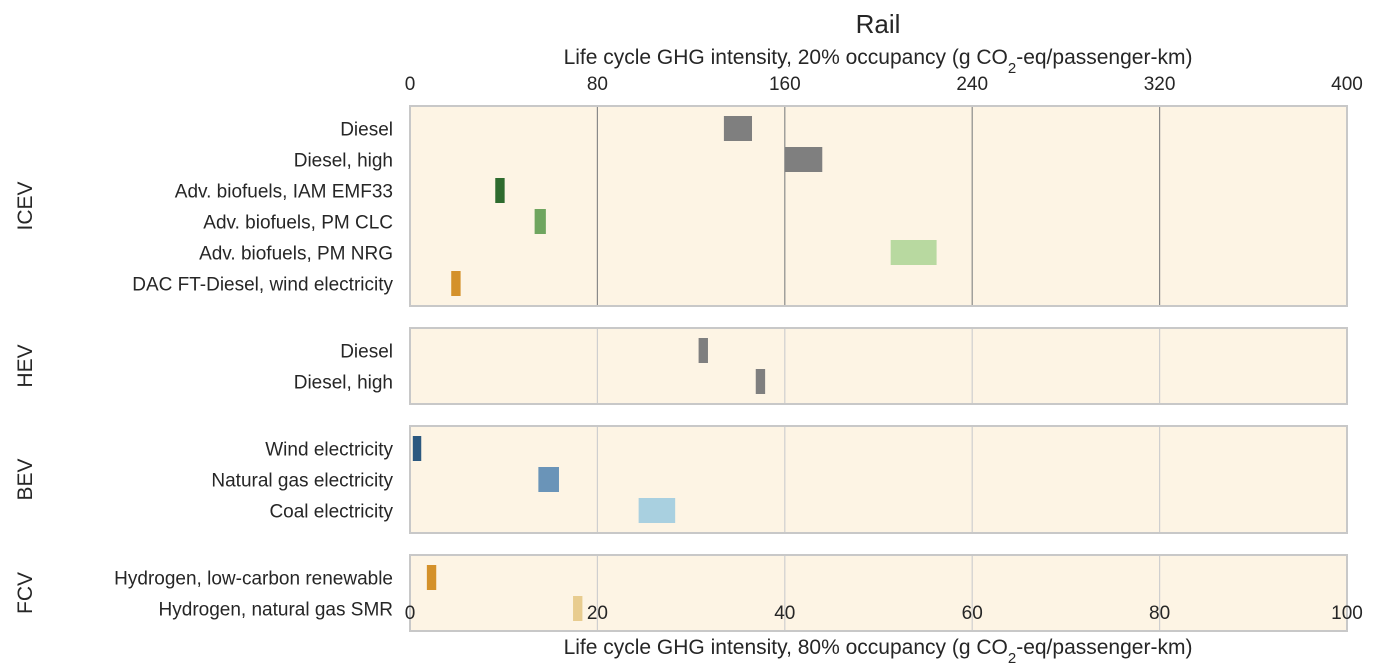 The image size is (1379, 671). Describe the element at coordinates (302, 481) in the screenshot. I see `category-label: Natural gas electricity` at that location.